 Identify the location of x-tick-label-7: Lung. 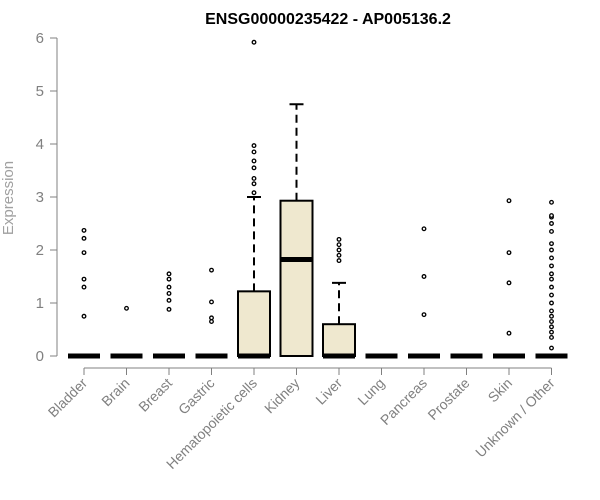
(370, 391).